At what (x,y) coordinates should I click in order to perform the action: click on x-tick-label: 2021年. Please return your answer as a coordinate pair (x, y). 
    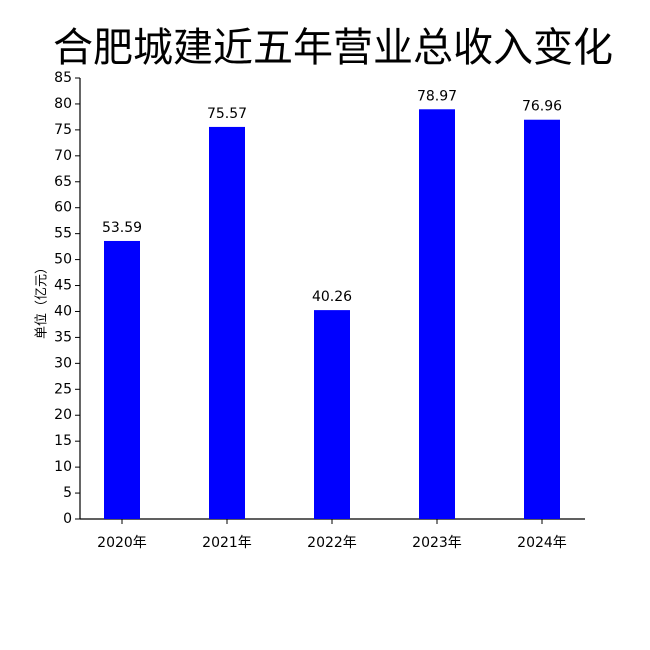
    Looking at the image, I should click on (227, 543).